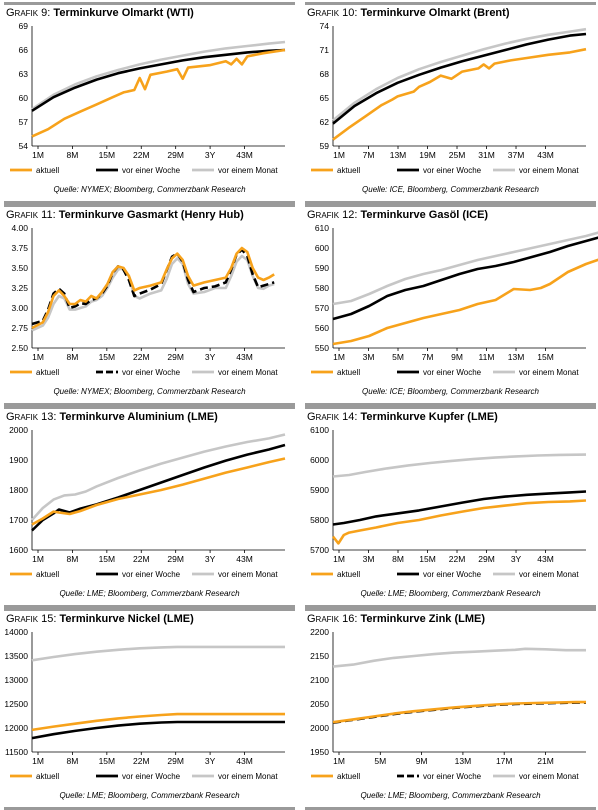  I want to click on y-tick-label: 74, so click(325, 26).